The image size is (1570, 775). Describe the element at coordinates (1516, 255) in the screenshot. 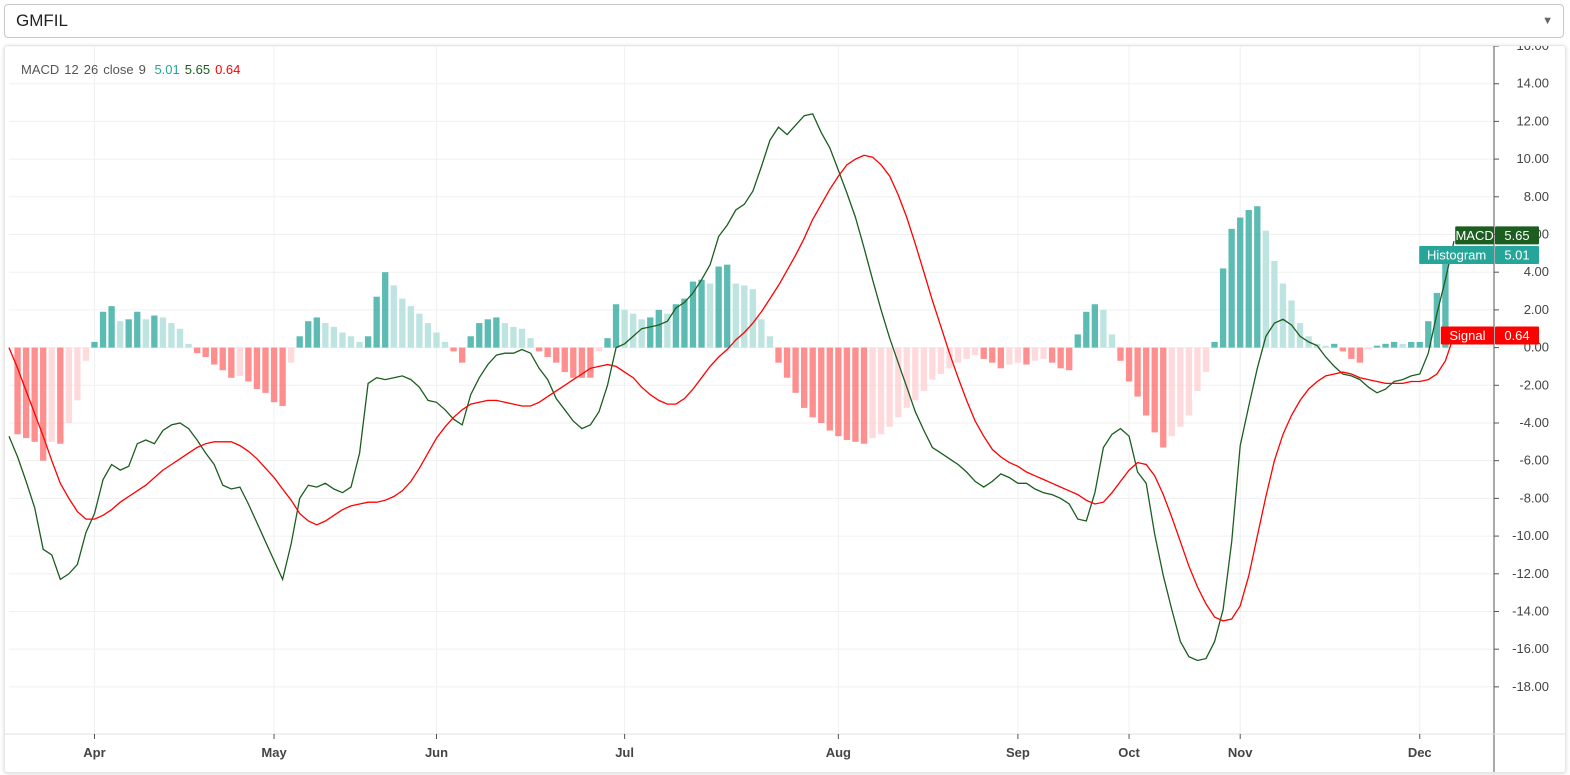

I see `histogram-badge-value: 5.01` at that location.